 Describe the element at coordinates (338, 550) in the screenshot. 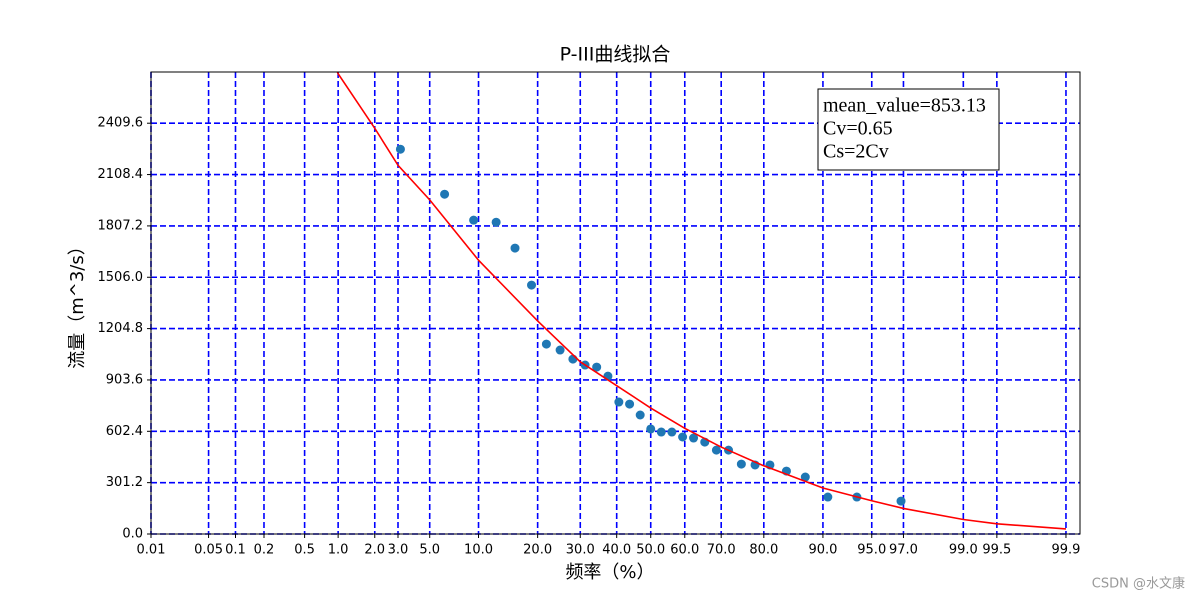

I see `x-tick-label: 1.0` at that location.